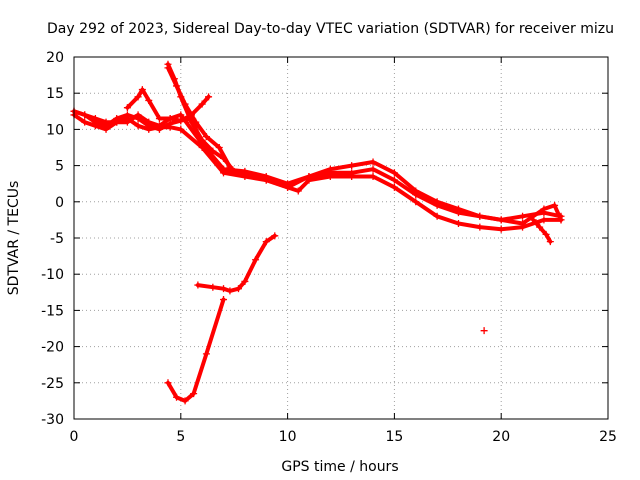 Image resolution: width=640 pixels, height=480 pixels. Describe the element at coordinates (59, 167) in the screenshot. I see `y-tick-label: 5` at that location.